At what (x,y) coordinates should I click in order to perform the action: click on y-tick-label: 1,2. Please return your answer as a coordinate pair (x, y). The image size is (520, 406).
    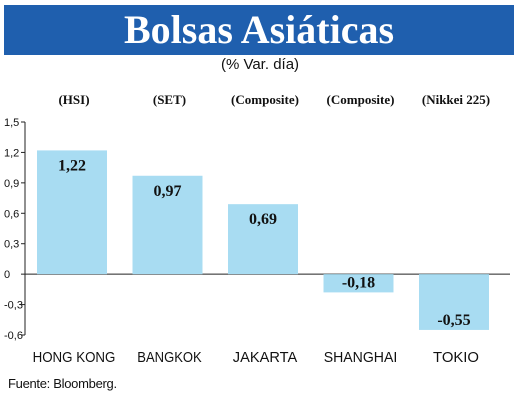
    Looking at the image, I should click on (11, 153).